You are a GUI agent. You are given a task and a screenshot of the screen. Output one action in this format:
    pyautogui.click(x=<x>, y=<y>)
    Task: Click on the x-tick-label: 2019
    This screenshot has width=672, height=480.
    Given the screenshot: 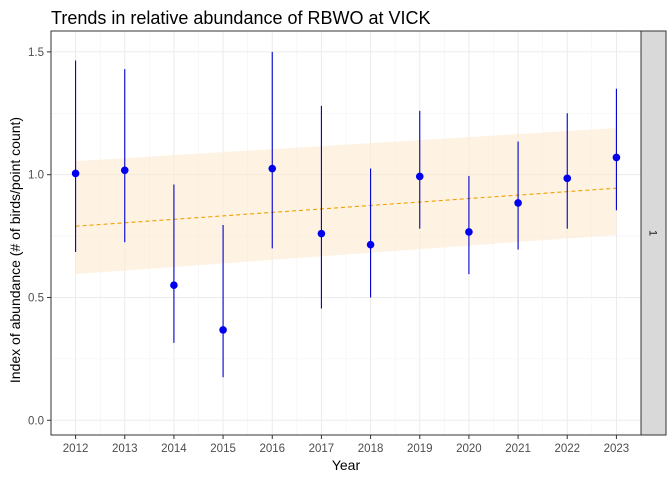 What is the action you would take?
    pyautogui.click(x=420, y=449)
    